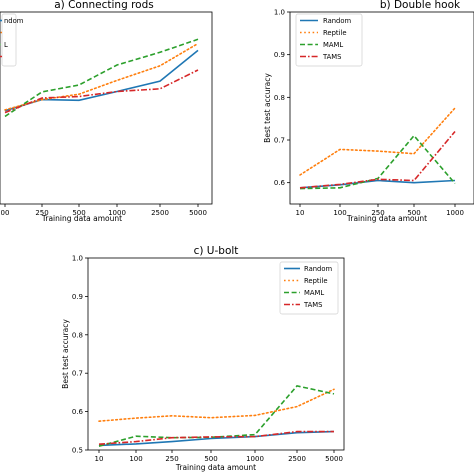 This screenshot has height=474, width=474. Describe the element at coordinates (5, 213) in the screenshot. I see `x-tick-label: 00` at that location.